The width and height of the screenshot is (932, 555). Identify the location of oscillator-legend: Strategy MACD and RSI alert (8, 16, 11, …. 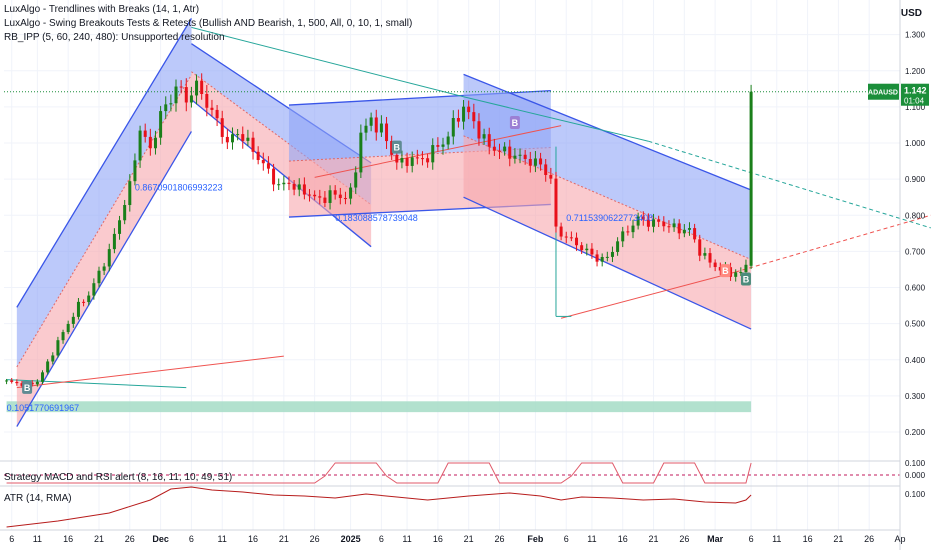
(118, 477).